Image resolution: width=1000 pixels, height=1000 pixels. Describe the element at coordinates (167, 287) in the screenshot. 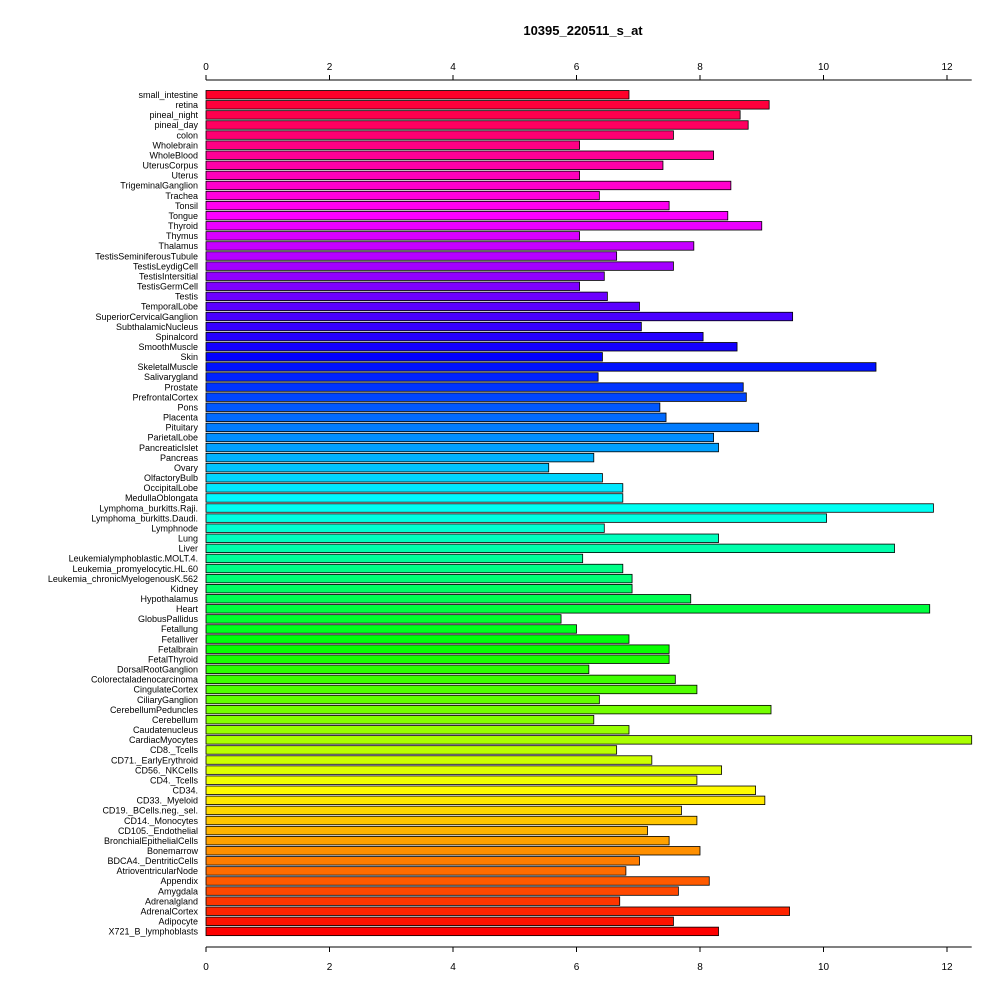

I see `category-label: TestisGermCell` at that location.